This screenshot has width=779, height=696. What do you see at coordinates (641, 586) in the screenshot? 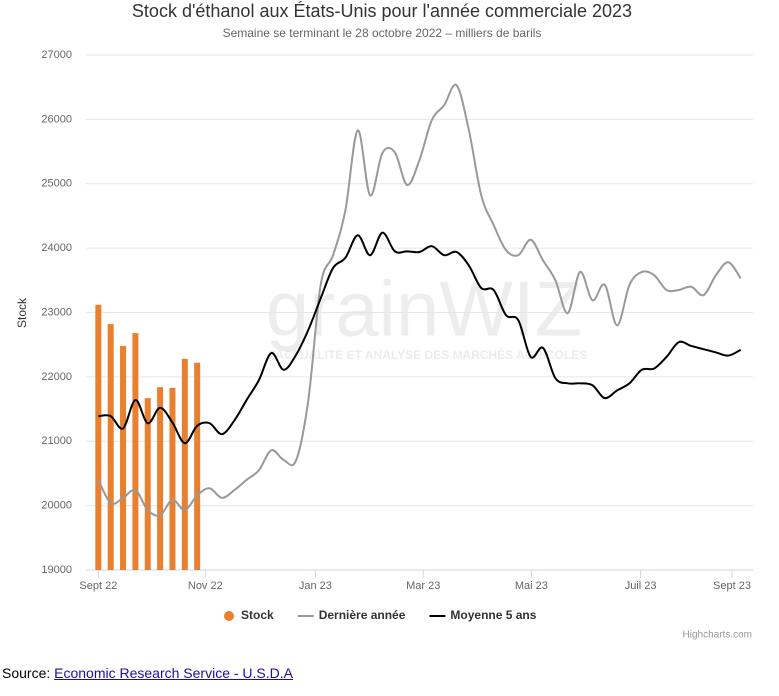
I see `x-tick-label: Juil 23` at bounding box center [641, 586].